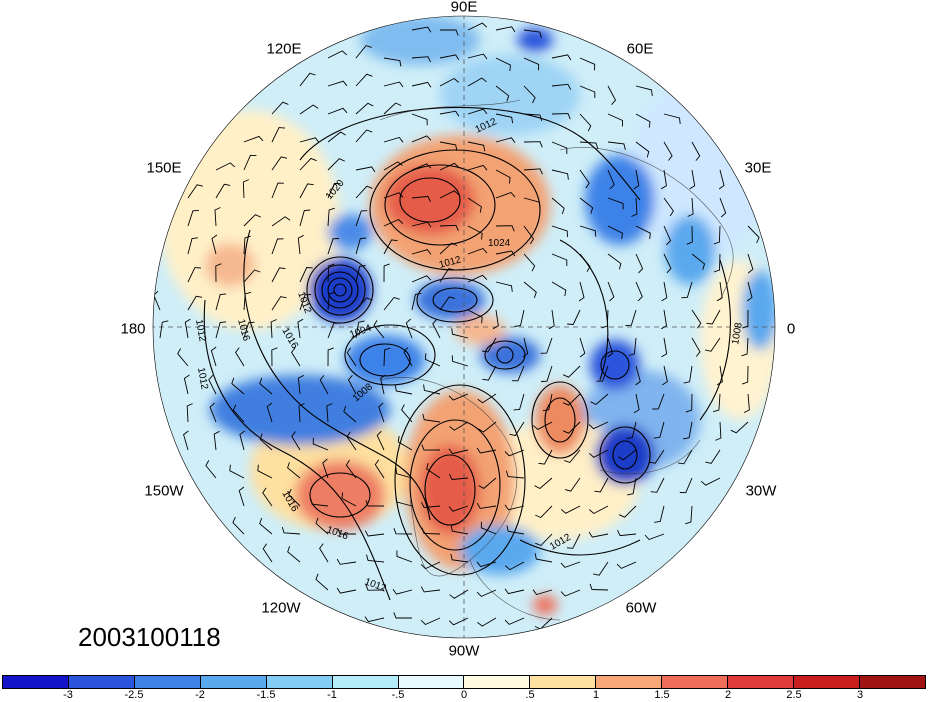  I want to click on lon-label-90e: 90E, so click(464, 8).